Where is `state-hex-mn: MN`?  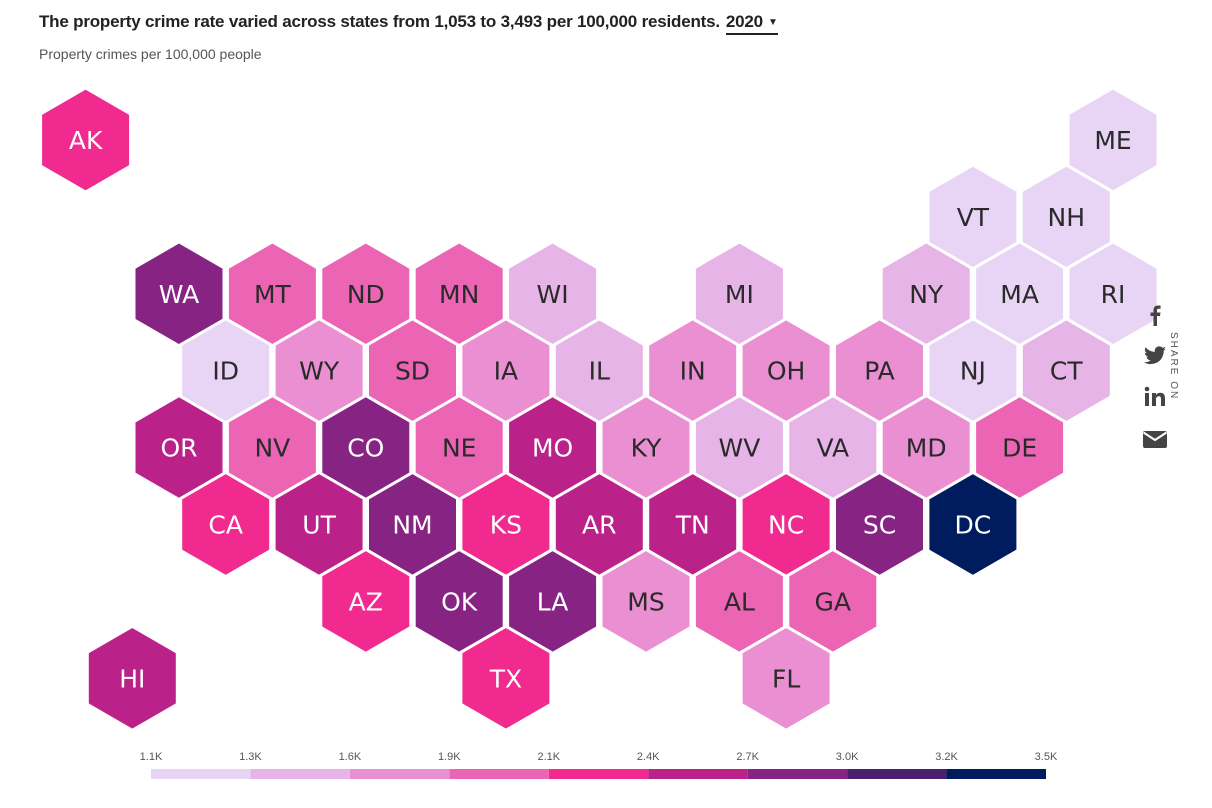 state-hex-mn: MN is located at coordinates (459, 294).